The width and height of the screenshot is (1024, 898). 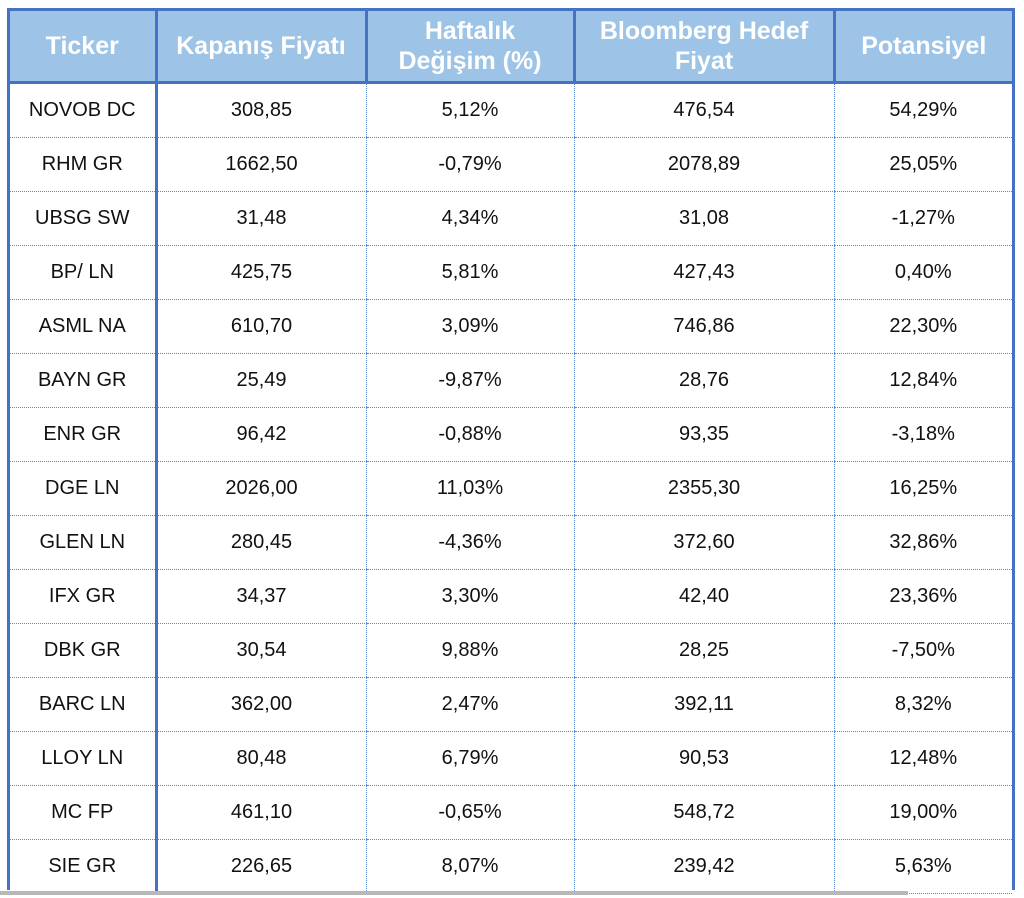 I want to click on cell-target-price: 90,53, so click(x=703, y=758).